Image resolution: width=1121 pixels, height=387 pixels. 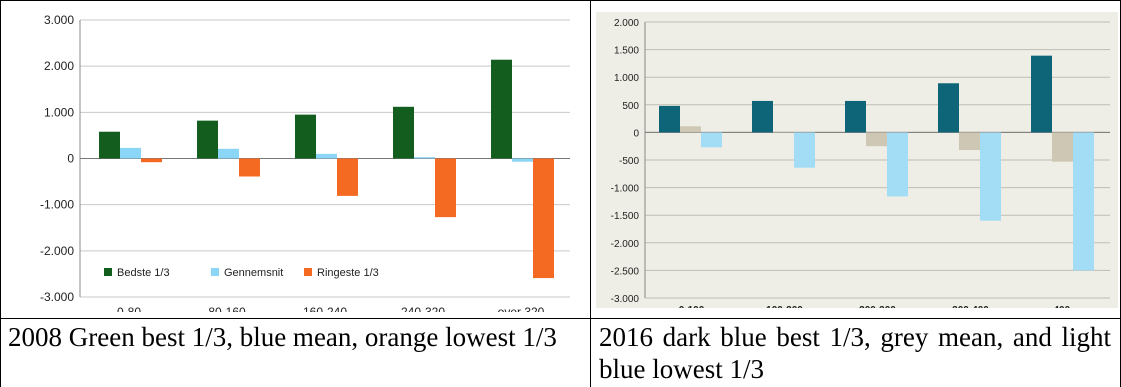 What do you see at coordinates (630, 106) in the screenshot?
I see `y-tick-label: 500` at bounding box center [630, 106].